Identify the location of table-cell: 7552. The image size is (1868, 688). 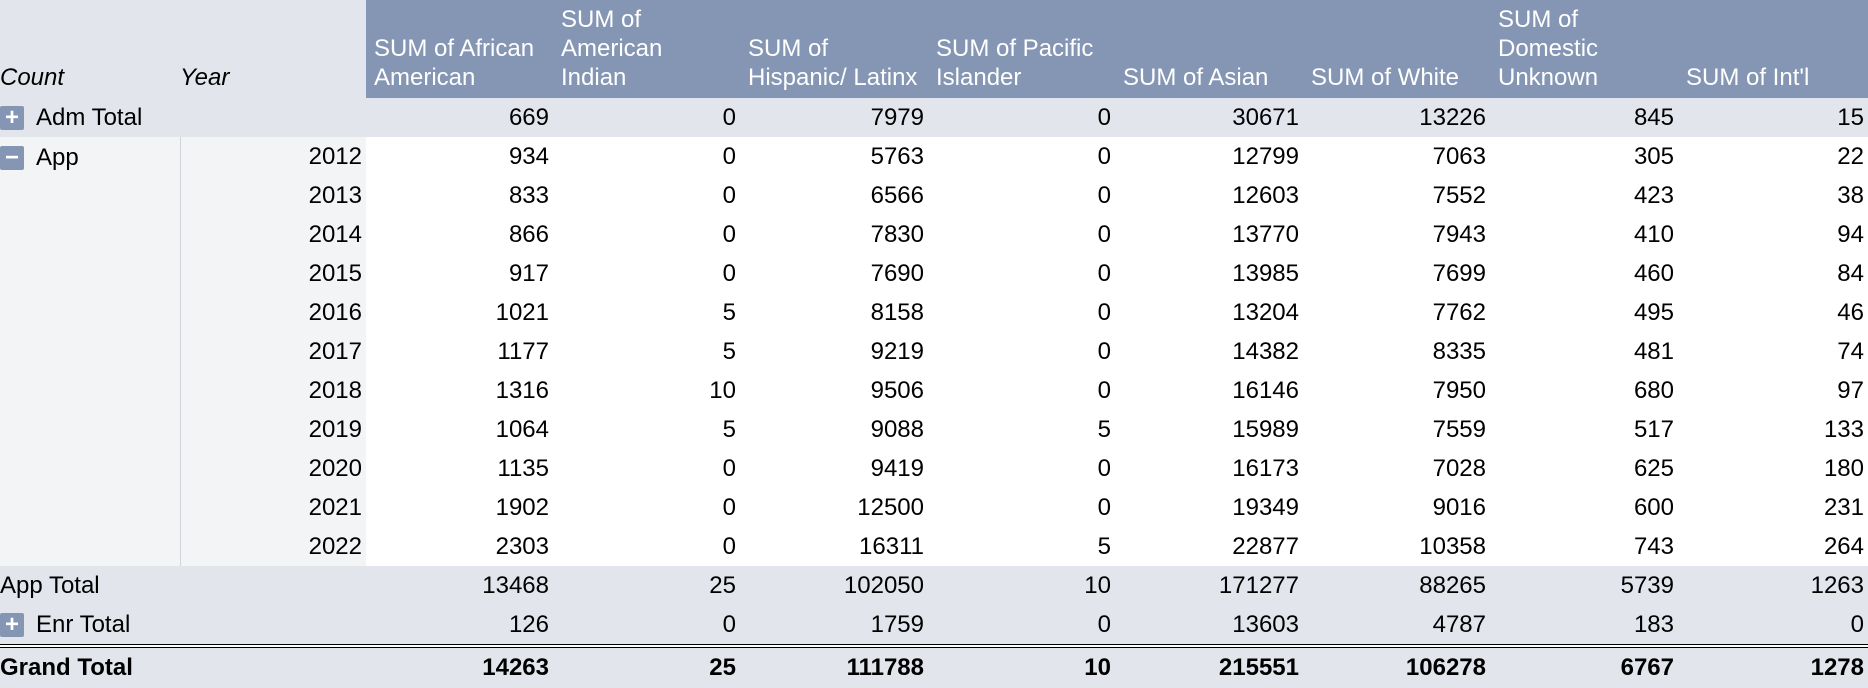
(1459, 195).